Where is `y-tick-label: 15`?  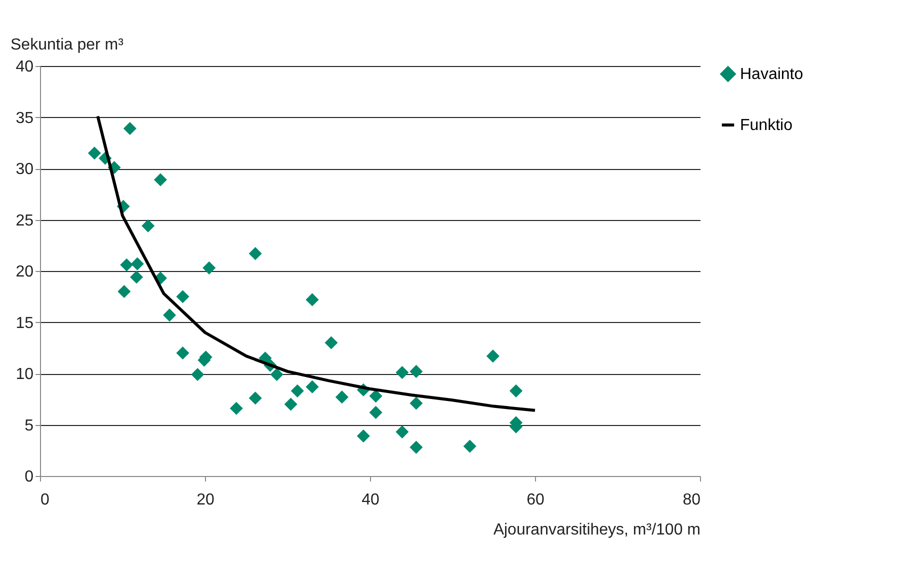 y-tick-label: 15 is located at coordinates (25, 323).